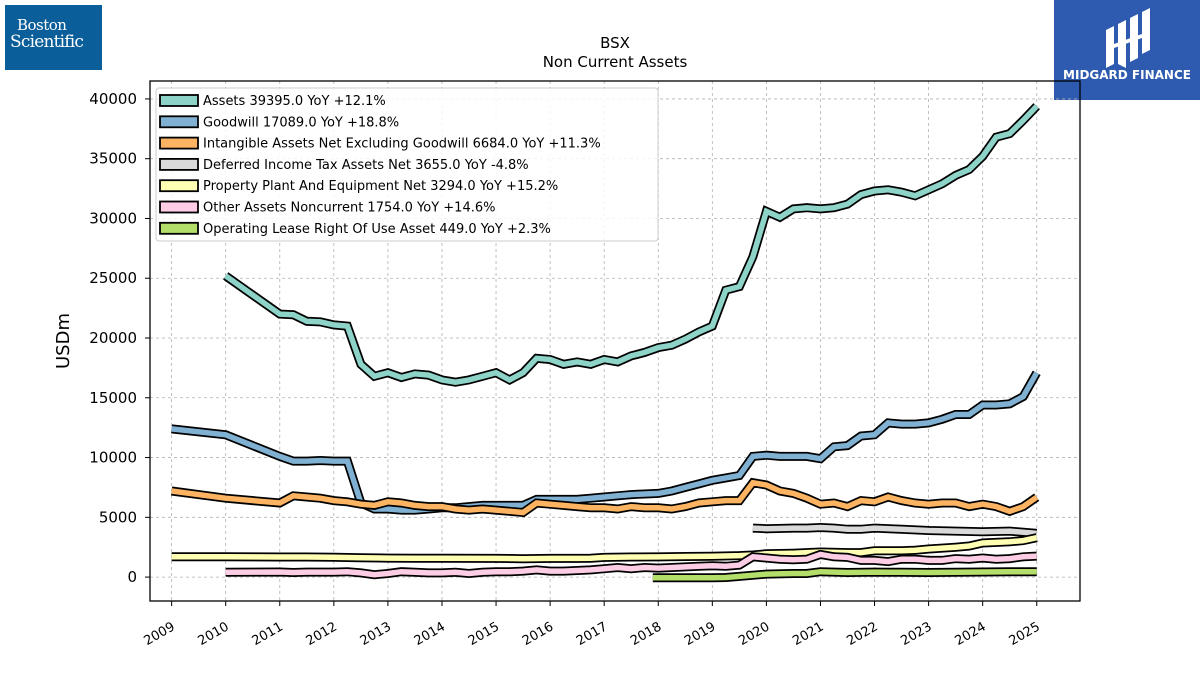 The image size is (1200, 675). I want to click on x-tick-label: 2020, so click(754, 634).